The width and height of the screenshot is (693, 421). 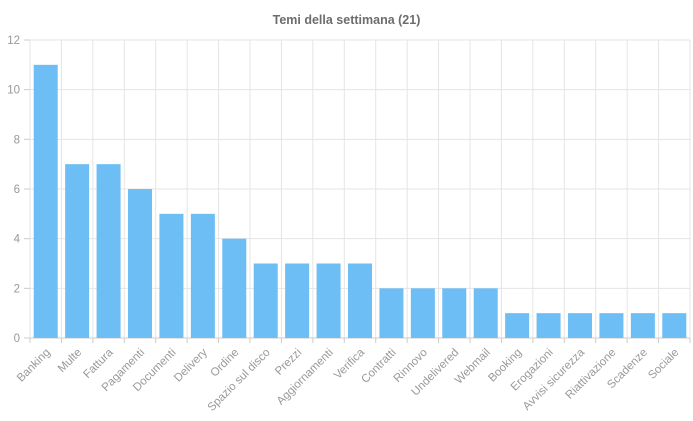 I want to click on x-tick-label: Delivery, so click(x=191, y=365).